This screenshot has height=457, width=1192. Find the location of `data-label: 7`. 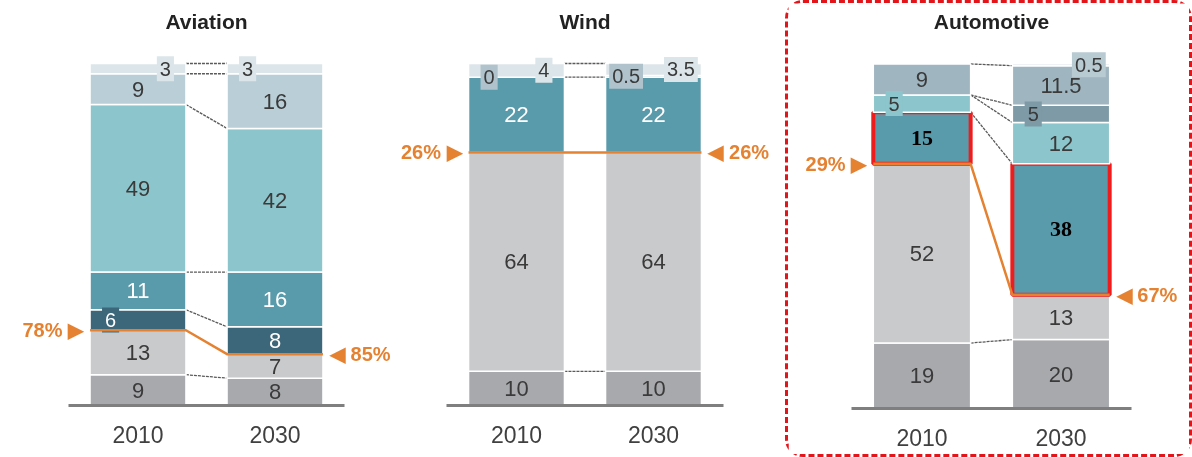

data-label: 7 is located at coordinates (275, 366).